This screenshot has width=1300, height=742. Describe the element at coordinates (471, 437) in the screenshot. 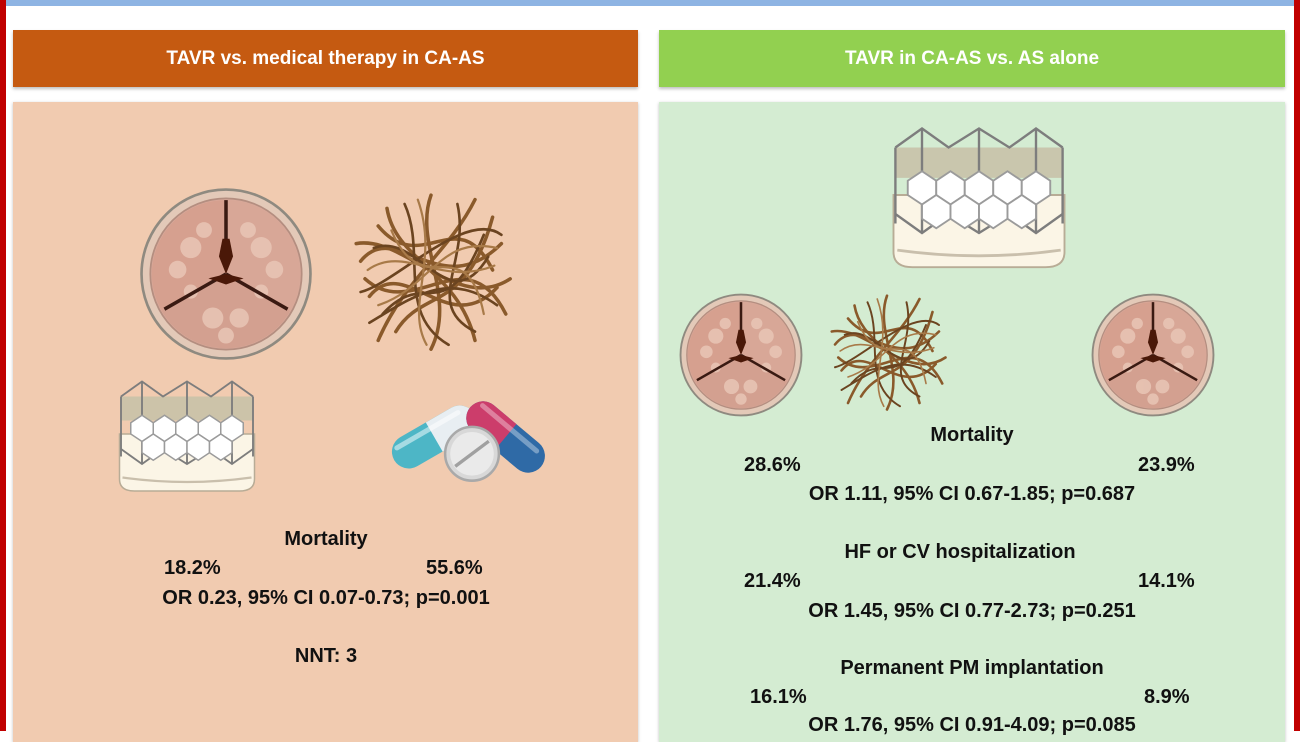

I see `pills-icon` at that location.